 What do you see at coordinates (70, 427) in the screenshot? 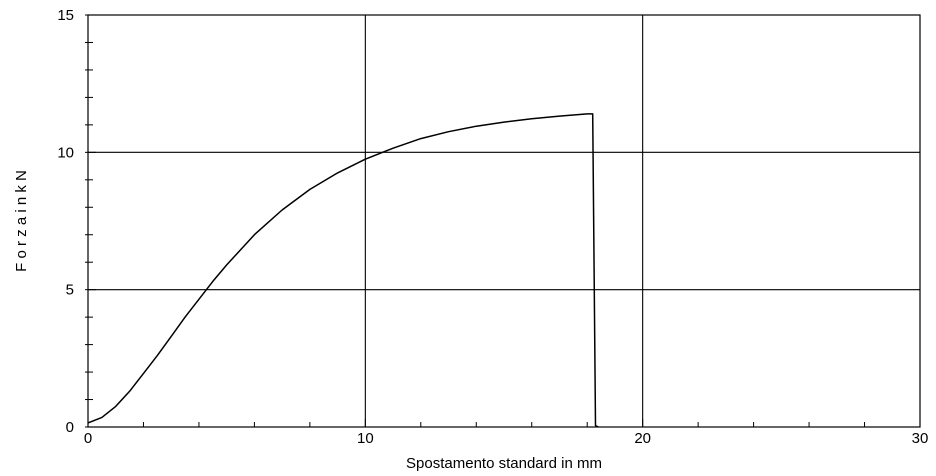
I see `y-tick-label: 0` at bounding box center [70, 427].